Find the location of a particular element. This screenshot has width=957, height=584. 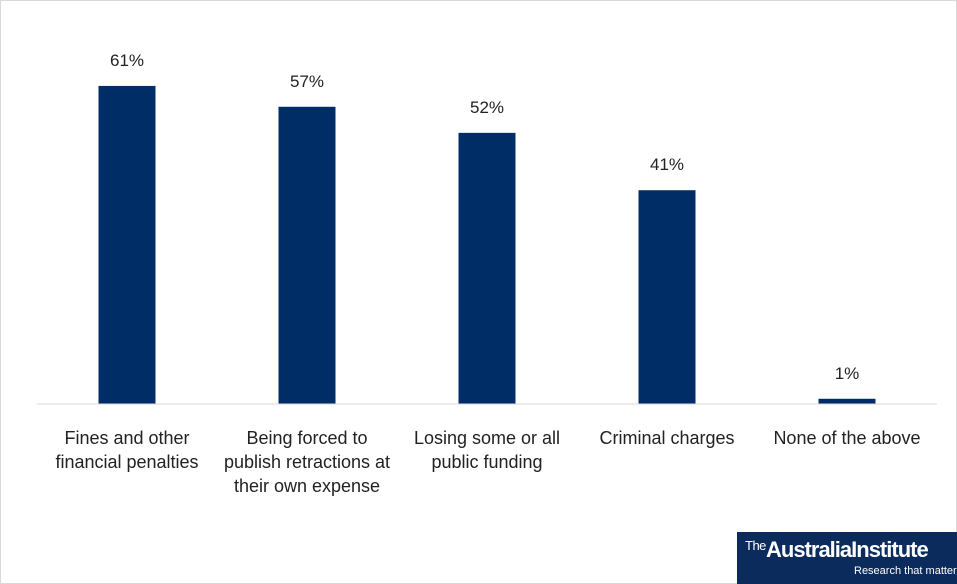

value-label: 61% is located at coordinates (127, 60).